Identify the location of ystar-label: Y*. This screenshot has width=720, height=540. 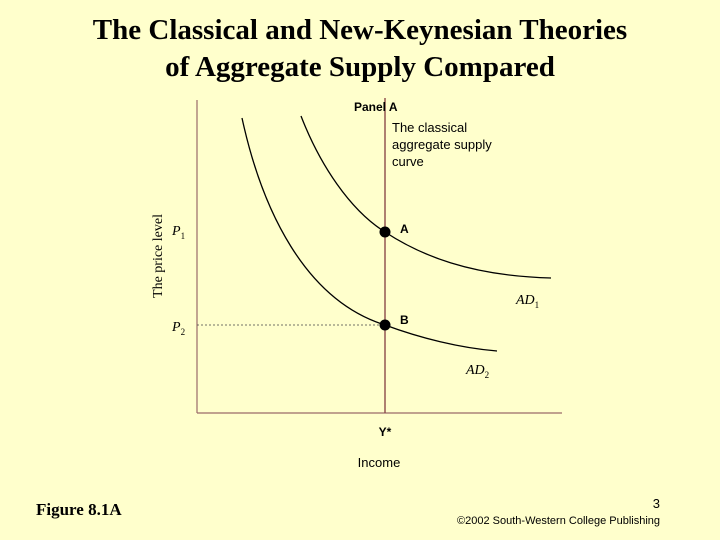
(385, 432).